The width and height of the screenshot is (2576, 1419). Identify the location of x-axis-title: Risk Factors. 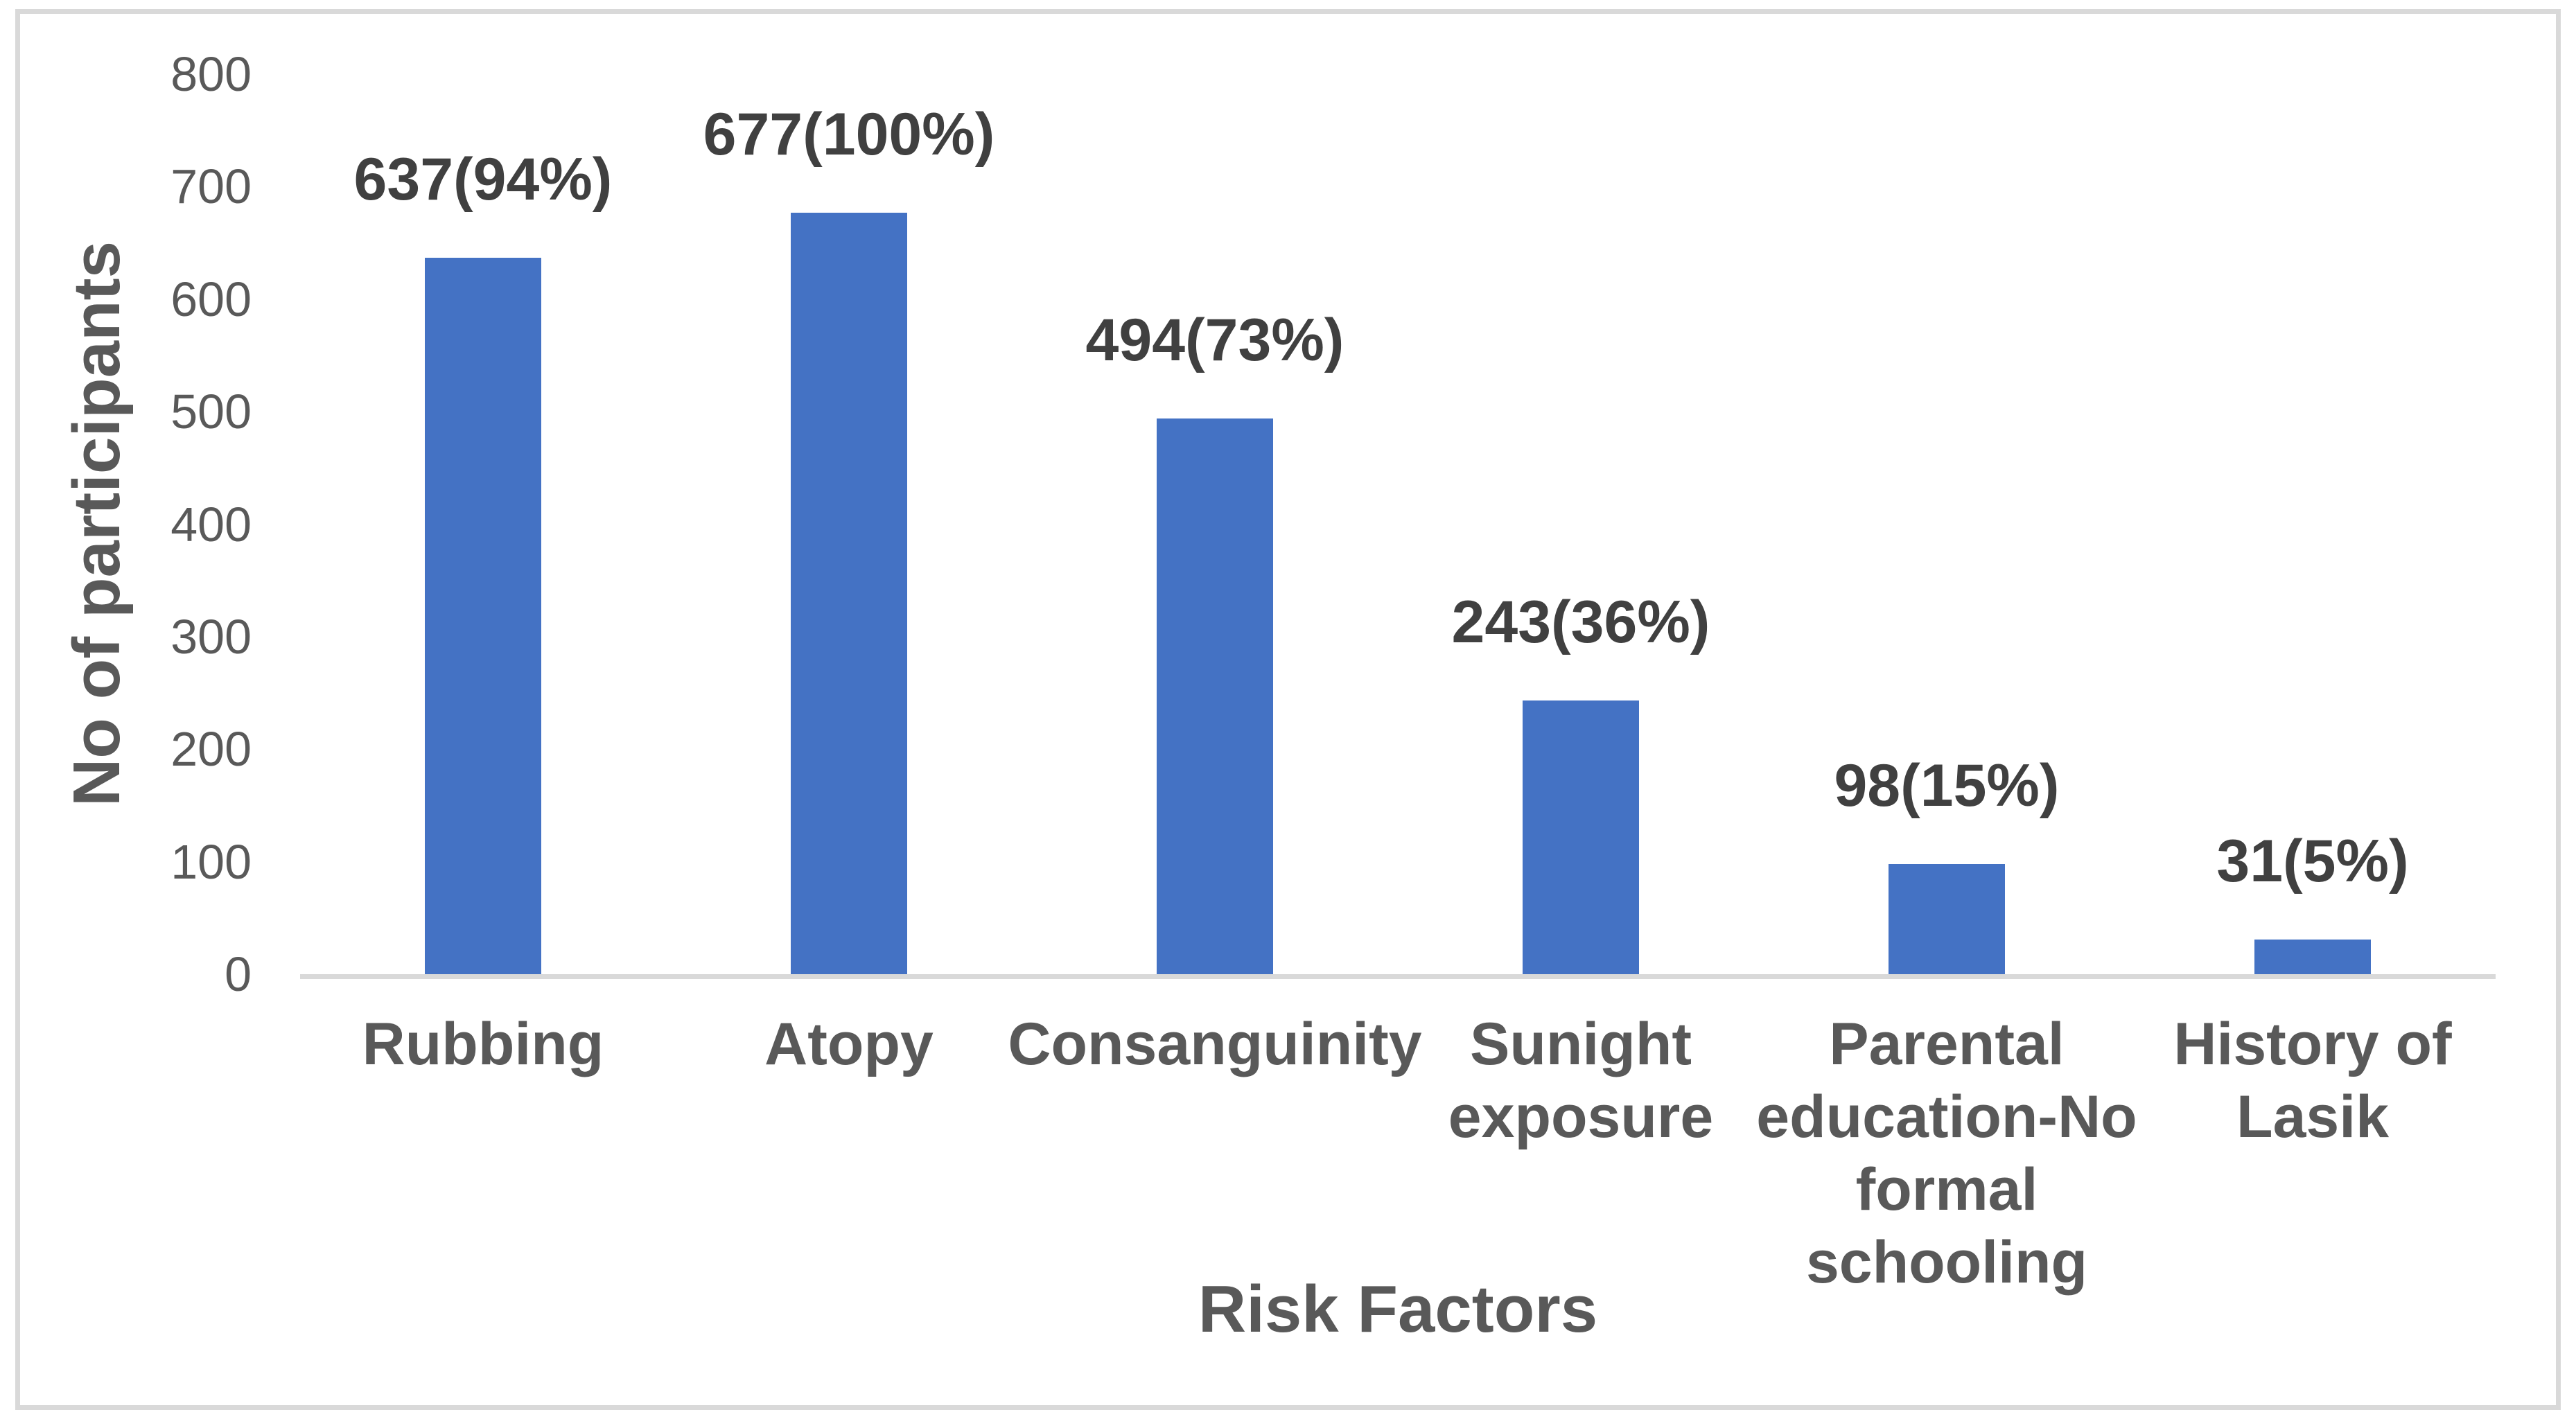
(1398, 1309).